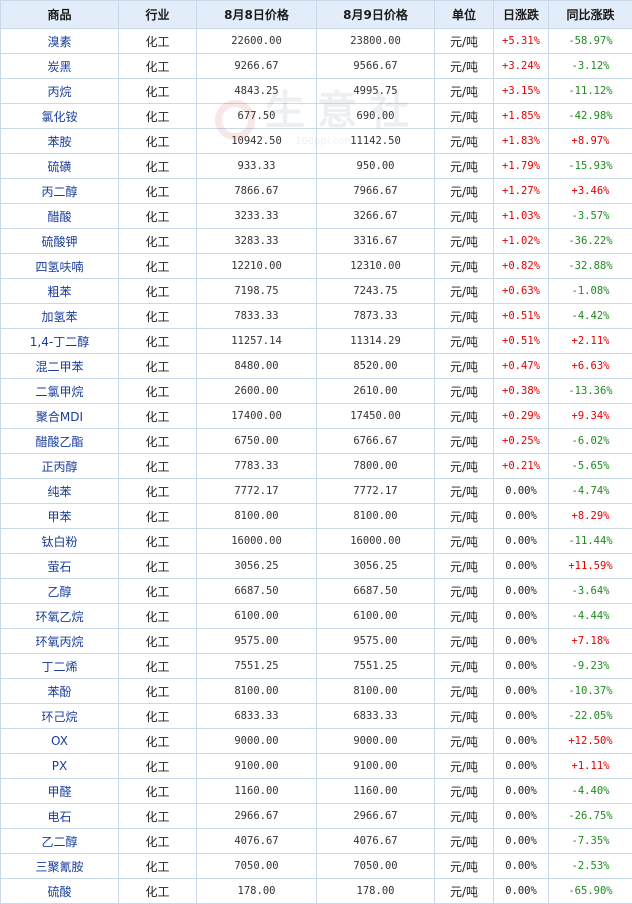 The image size is (632, 904). What do you see at coordinates (521, 66) in the screenshot?
I see `daily-change-cell: +3.24%` at bounding box center [521, 66].